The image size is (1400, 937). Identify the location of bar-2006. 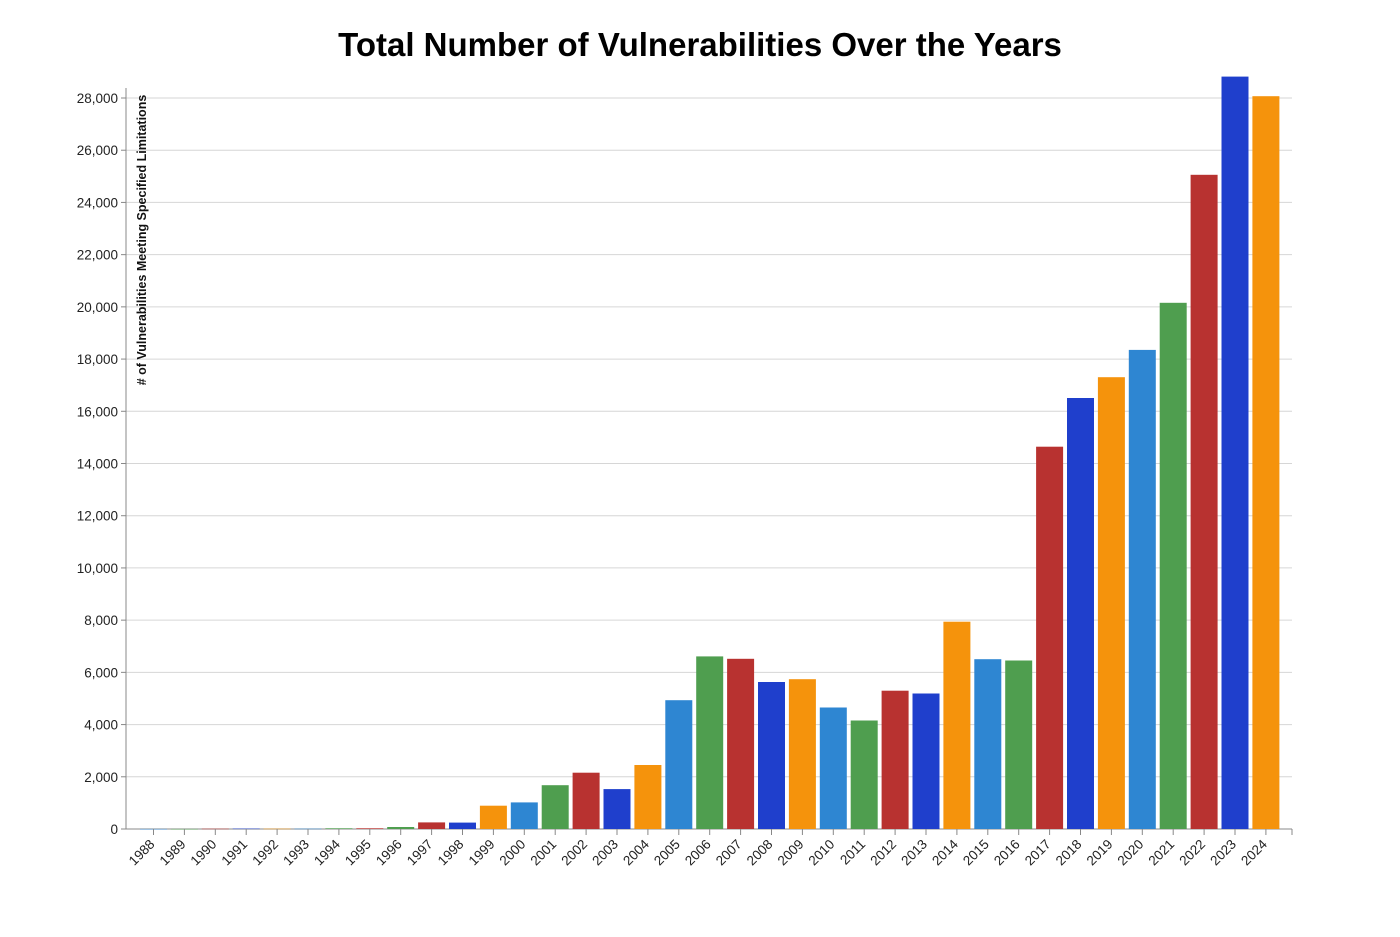
(710, 742).